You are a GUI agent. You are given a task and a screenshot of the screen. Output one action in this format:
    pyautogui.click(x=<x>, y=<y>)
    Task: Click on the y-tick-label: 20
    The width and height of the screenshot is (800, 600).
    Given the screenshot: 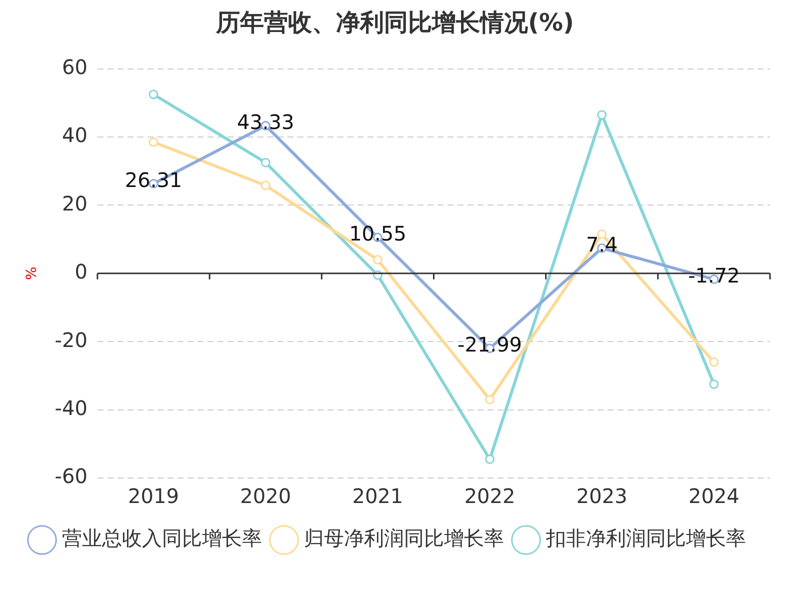 What is the action you would take?
    pyautogui.click(x=75, y=203)
    